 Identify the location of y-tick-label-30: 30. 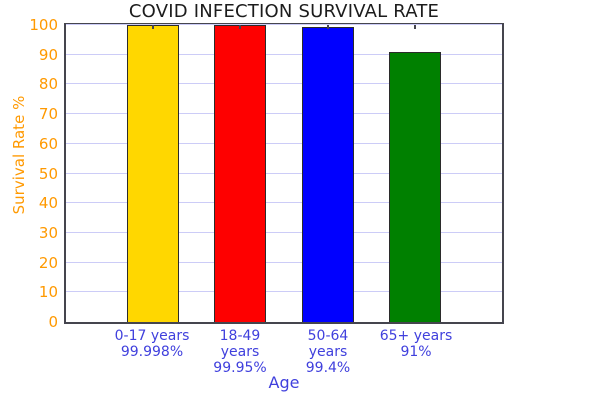
(48, 232).